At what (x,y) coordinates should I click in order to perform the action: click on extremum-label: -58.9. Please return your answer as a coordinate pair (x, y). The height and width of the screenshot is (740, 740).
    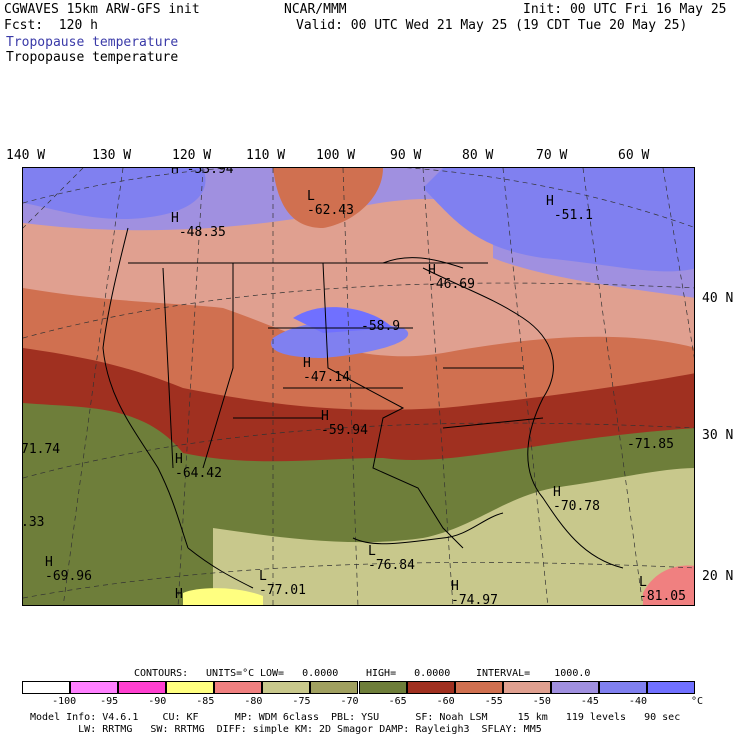
    Looking at the image, I should click on (381, 326).